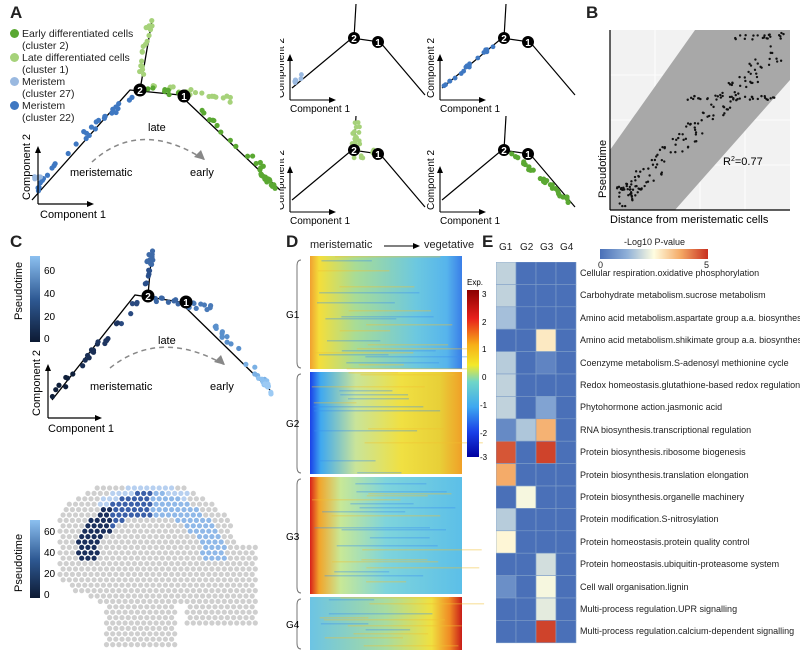 Image resolution: width=800 pixels, height=660 pixels. Describe the element at coordinates (76, 58) in the screenshot. I see `legend-text: Late differentiated cells` at that location.